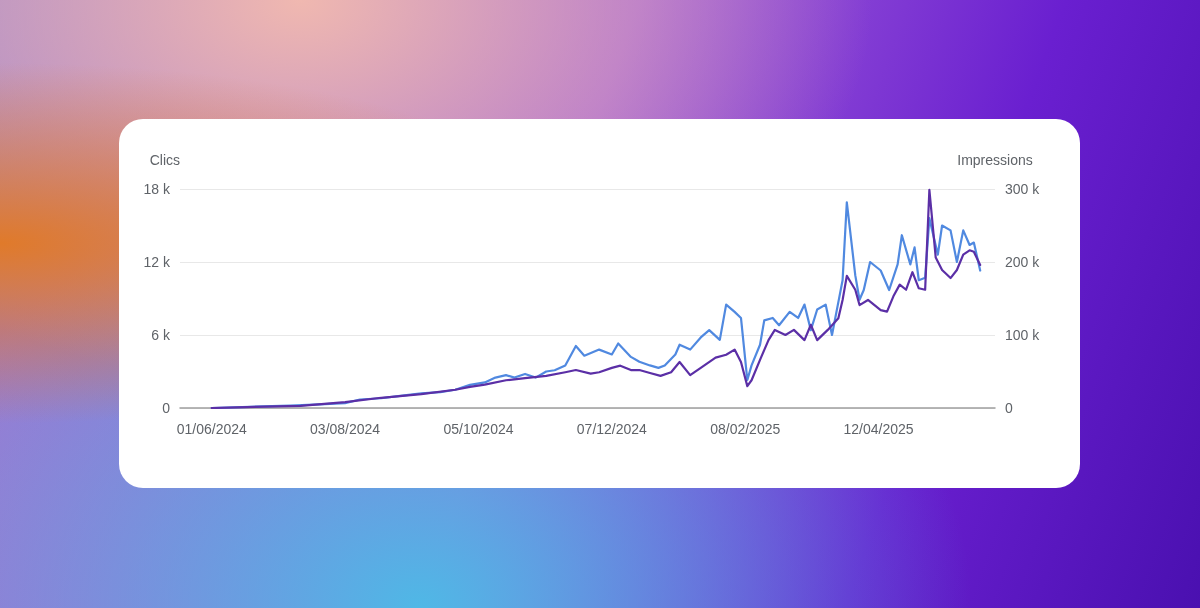 Image resolution: width=1200 pixels, height=608 pixels. I want to click on y2-tick-label: 0, so click(1009, 408).